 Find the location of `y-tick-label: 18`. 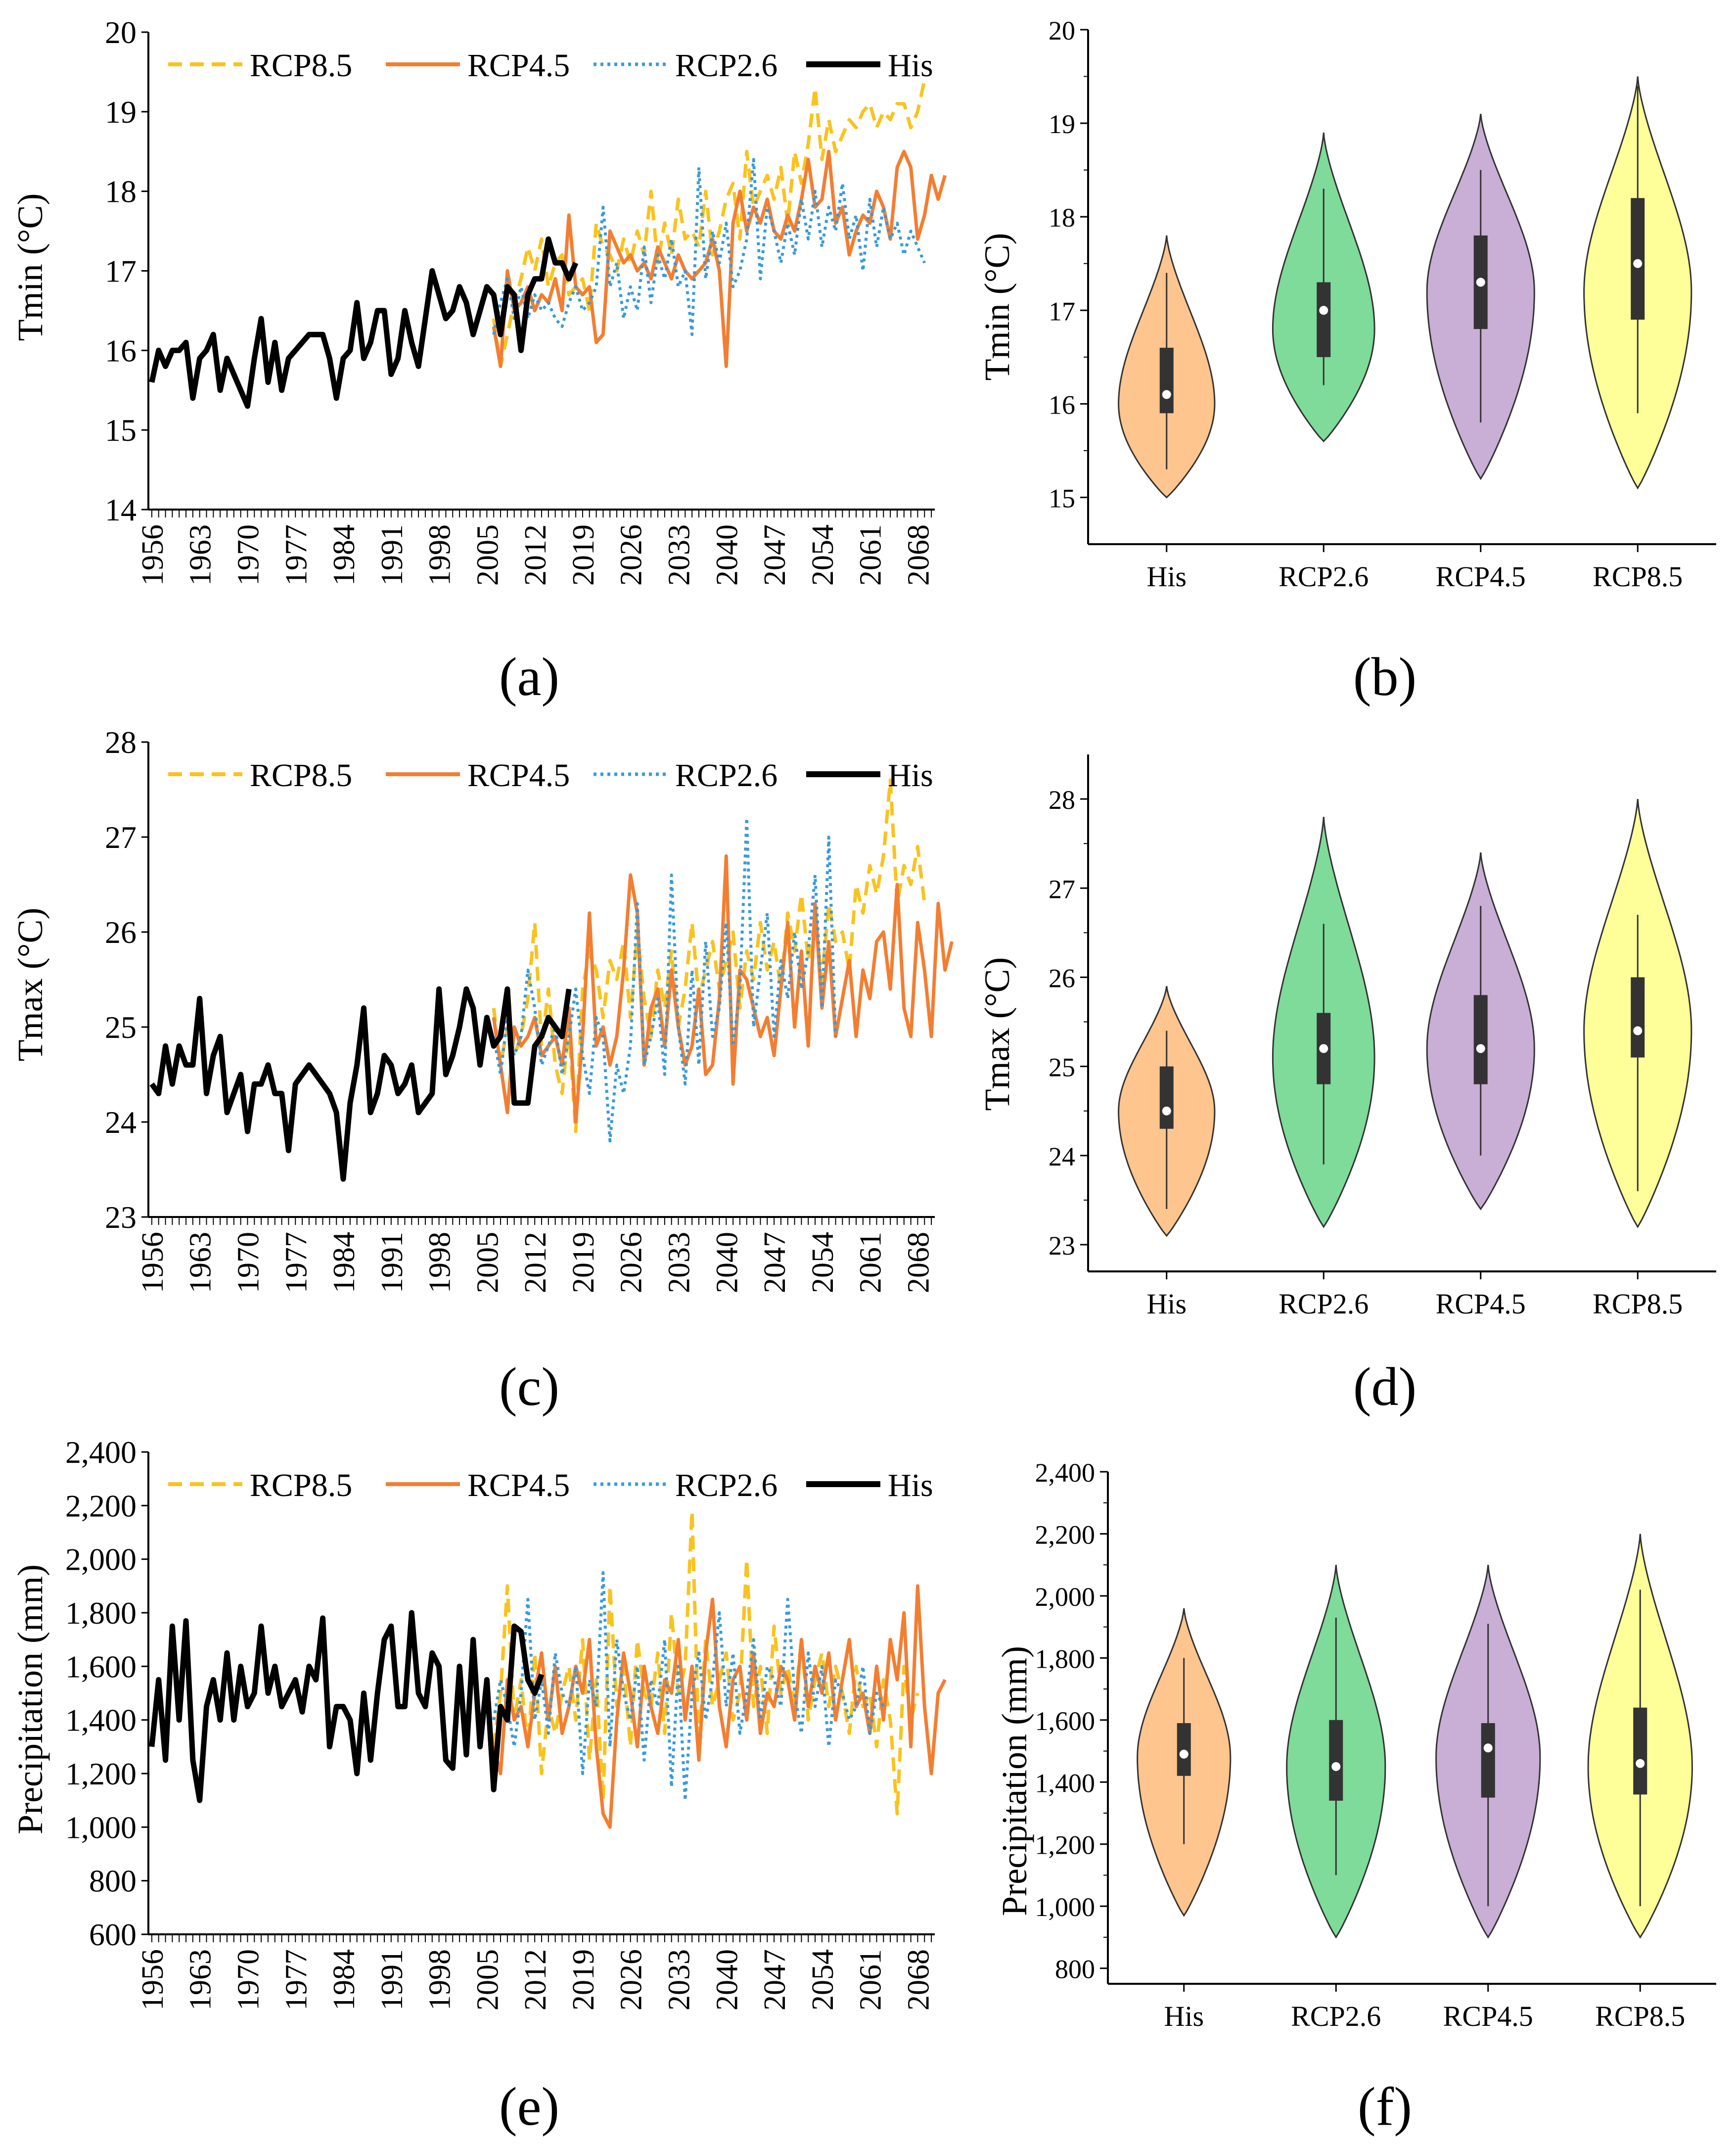

y-tick-label: 18 is located at coordinates (121, 191).